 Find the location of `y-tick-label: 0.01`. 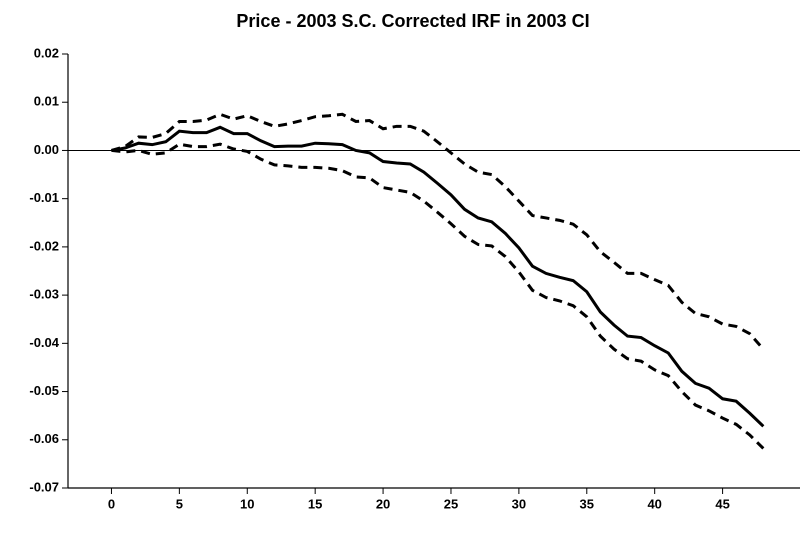

y-tick-label: 0.01 is located at coordinates (46, 101).